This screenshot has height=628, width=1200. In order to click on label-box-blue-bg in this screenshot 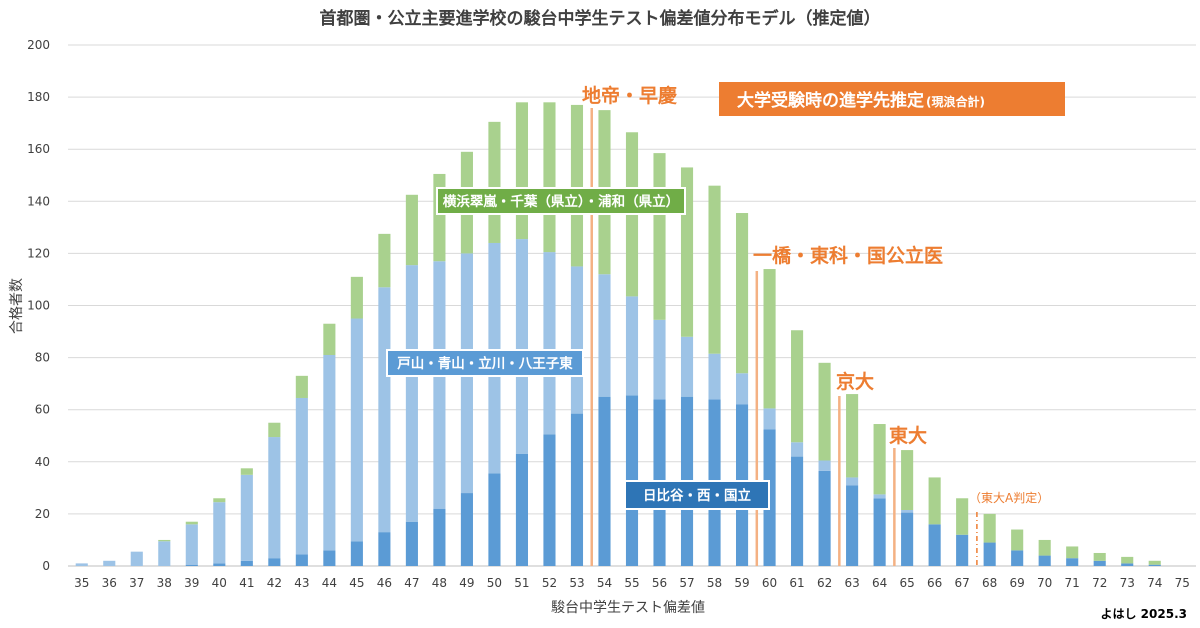, I will do `click(697, 495)`.